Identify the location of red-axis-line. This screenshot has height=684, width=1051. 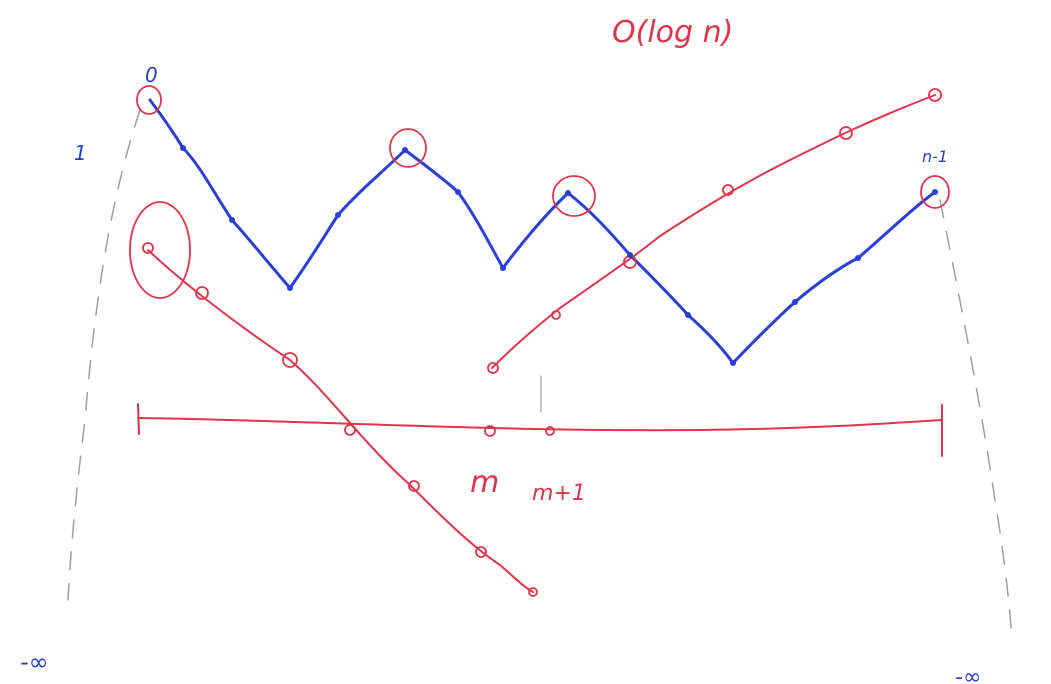
(540, 416).